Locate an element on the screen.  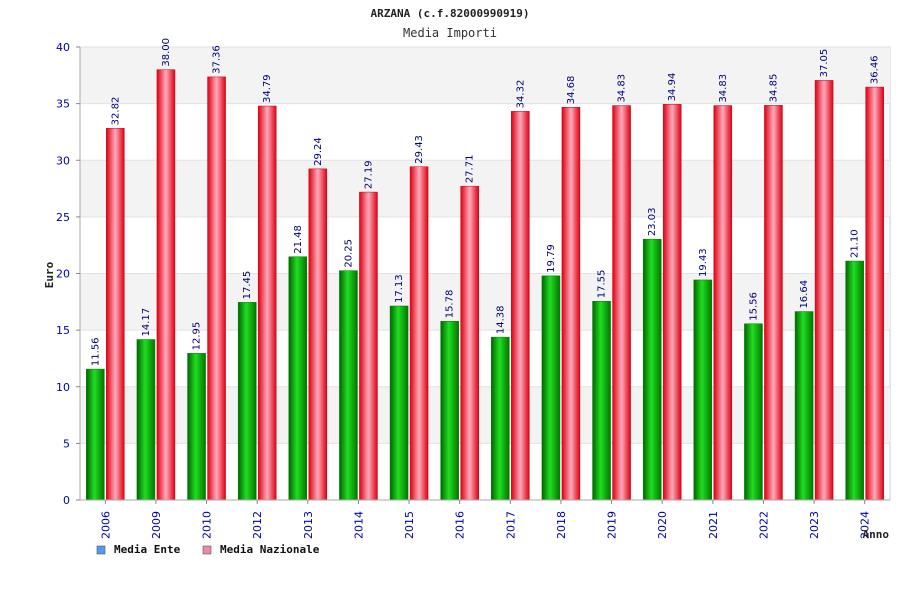
data-label: 17.55 is located at coordinates (602, 284).